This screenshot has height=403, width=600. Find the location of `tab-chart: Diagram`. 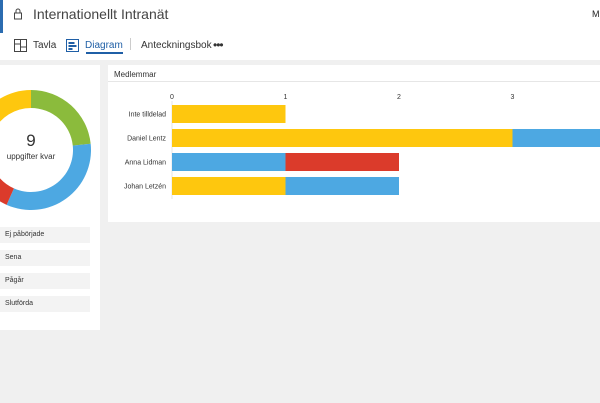

tab-chart: Diagram is located at coordinates (94, 45).